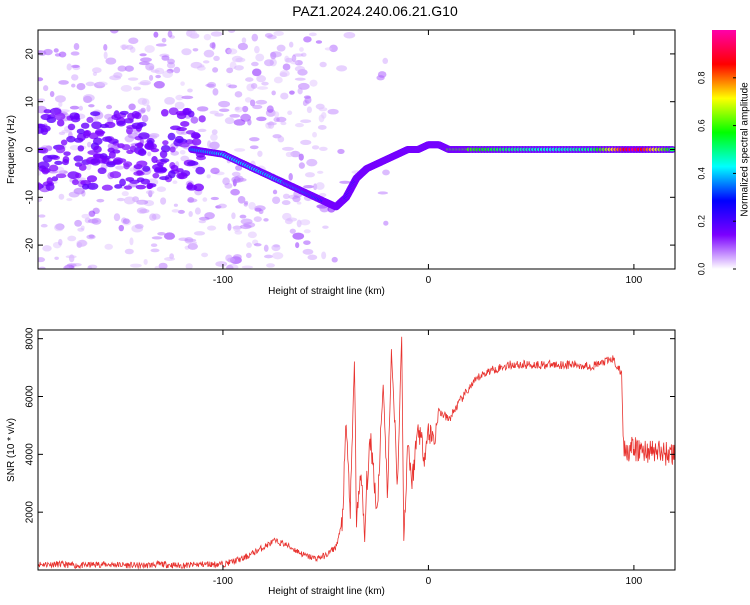 The height and width of the screenshot is (605, 750). What do you see at coordinates (701, 78) in the screenshot?
I see `colorbar-tick-label: 0.8` at bounding box center [701, 78].